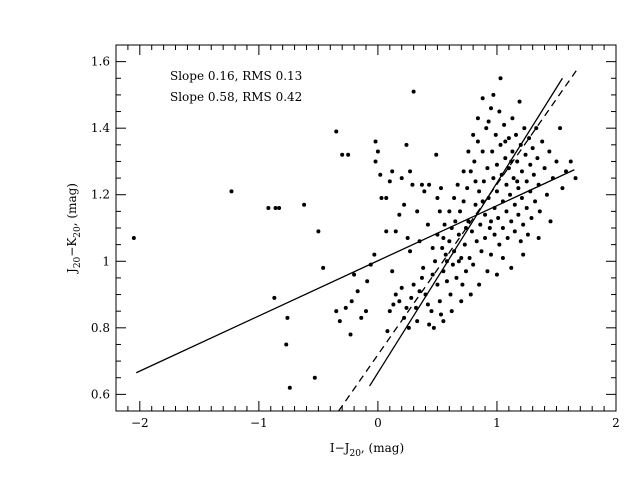 The image size is (635, 491). I want to click on x-tick-label: 1, so click(497, 423).